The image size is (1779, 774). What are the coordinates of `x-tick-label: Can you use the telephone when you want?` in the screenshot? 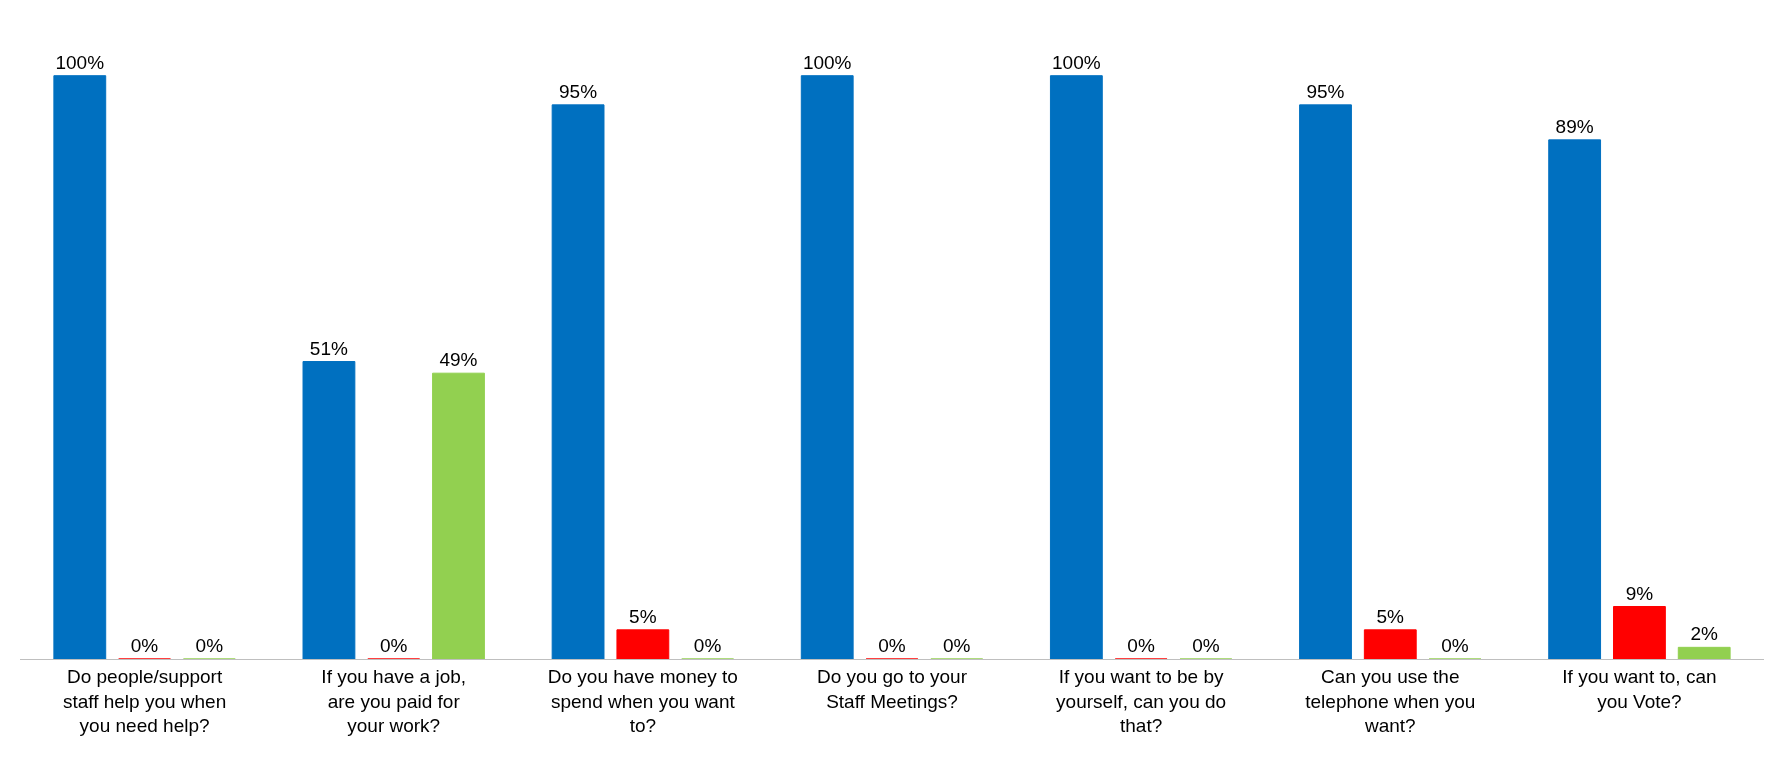 It's located at (1390, 701).